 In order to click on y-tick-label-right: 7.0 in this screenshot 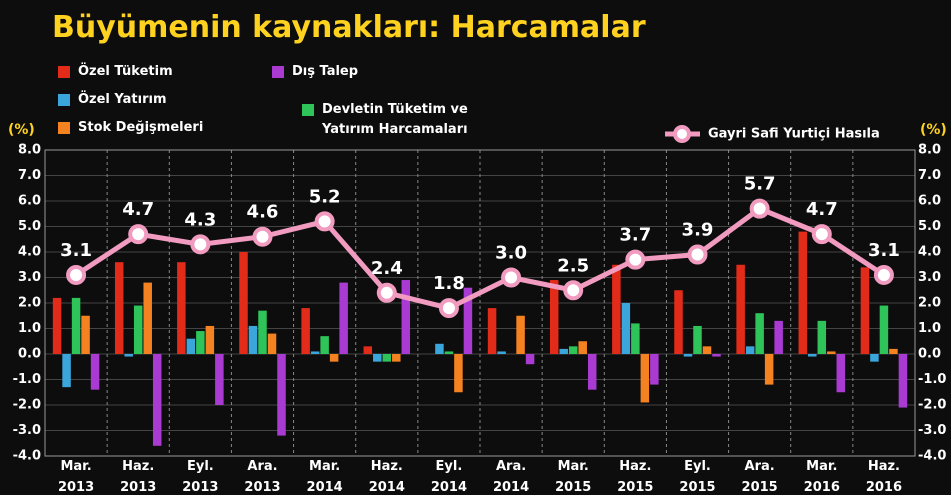, I will do `click(929, 175)`.